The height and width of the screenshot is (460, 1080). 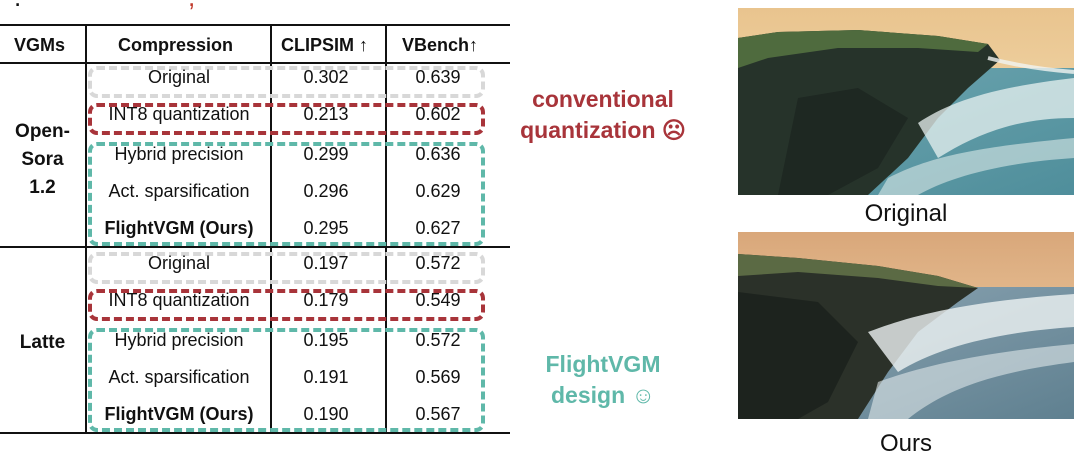 What do you see at coordinates (438, 228) in the screenshot?
I see `vbench-cell: 0.627` at bounding box center [438, 228].